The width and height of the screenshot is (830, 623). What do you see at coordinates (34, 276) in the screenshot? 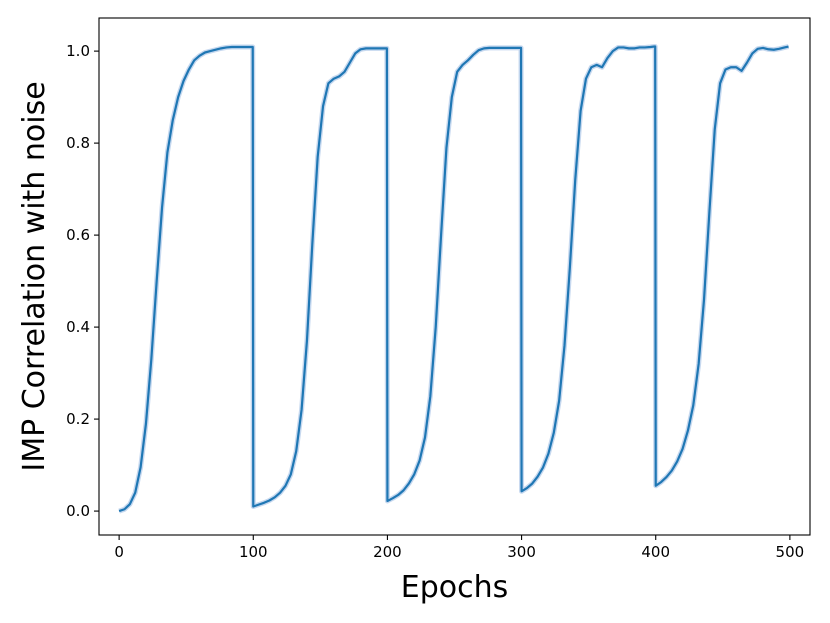
I see `y-axis-label: IMP Correlation with noise` at bounding box center [34, 276].